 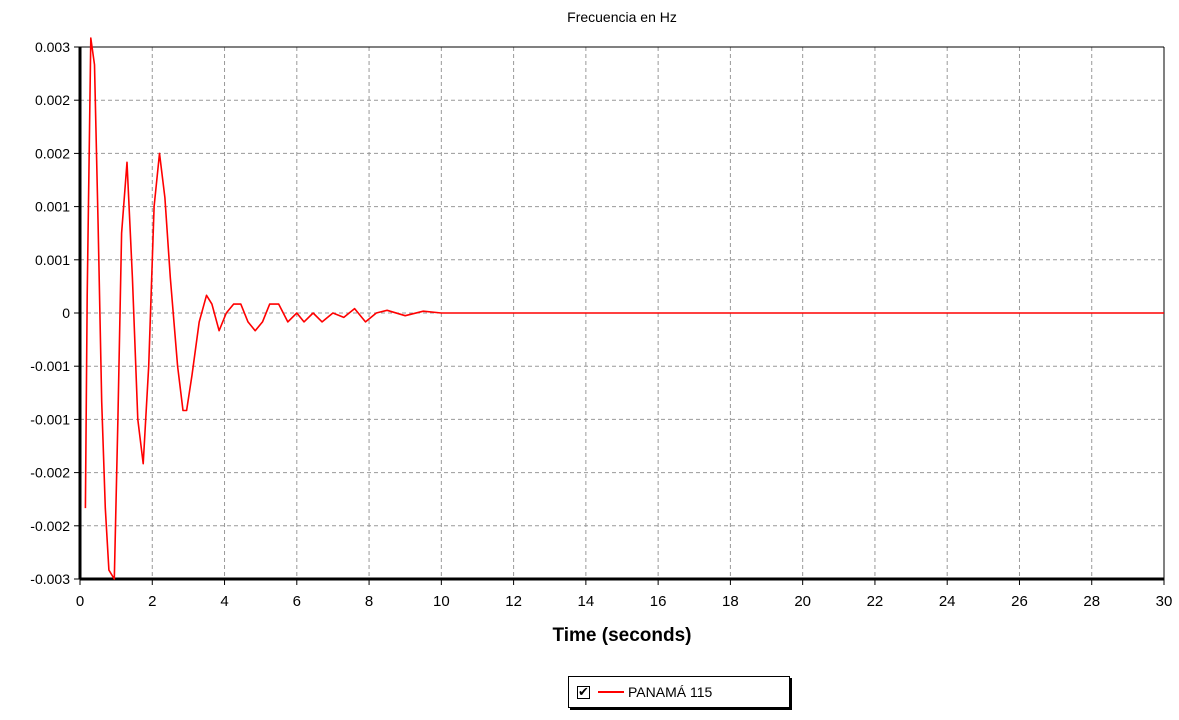 What do you see at coordinates (50, 579) in the screenshot?
I see `y-tick-label: -0.003` at bounding box center [50, 579].